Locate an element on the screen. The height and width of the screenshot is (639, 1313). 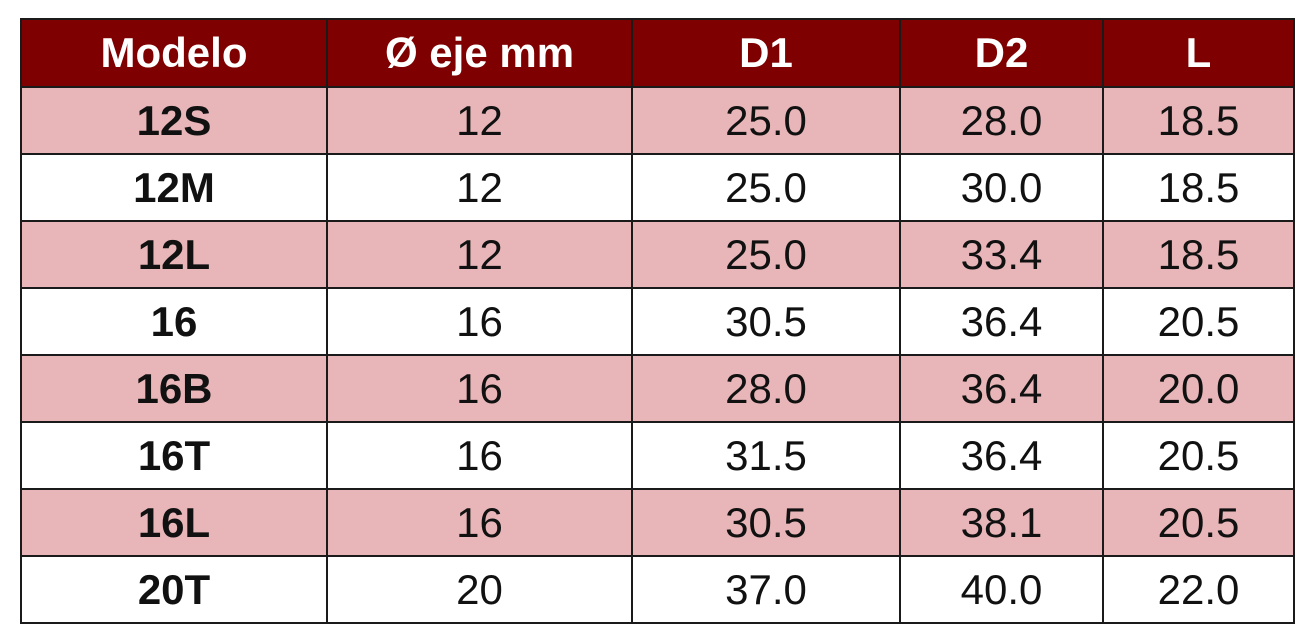
table-row: 20T 20 37.0 40.0 22.0 is located at coordinates (657, 589).